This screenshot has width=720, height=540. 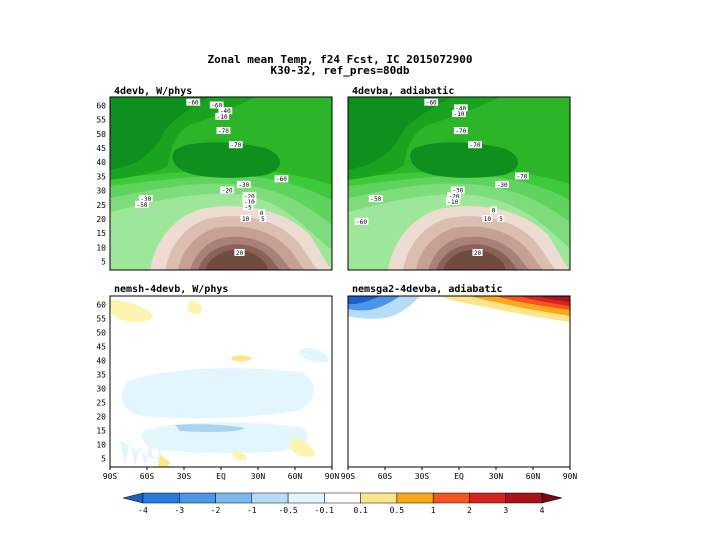 What do you see at coordinates (110, 476) in the screenshot?
I see `x-tick-label: 90S` at bounding box center [110, 476].